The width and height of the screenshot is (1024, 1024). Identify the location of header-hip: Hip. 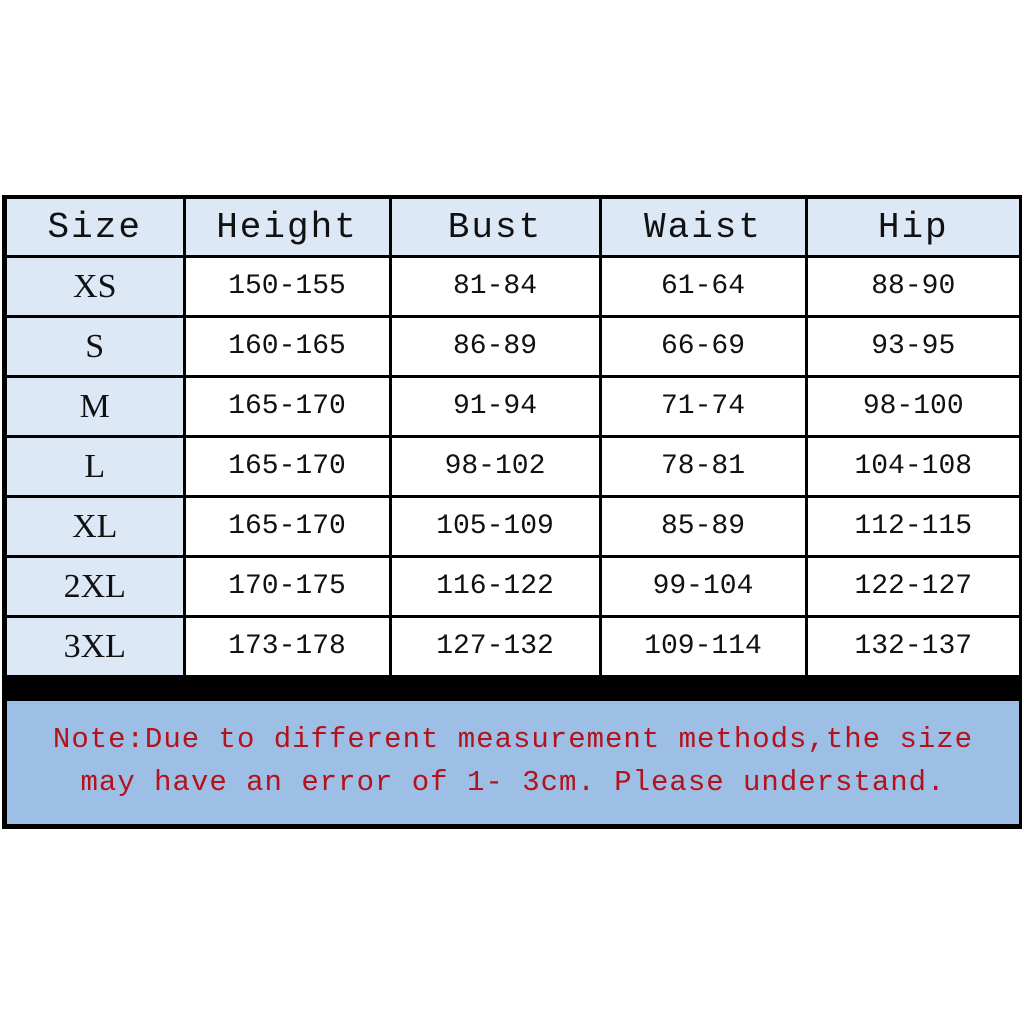
(911, 228).